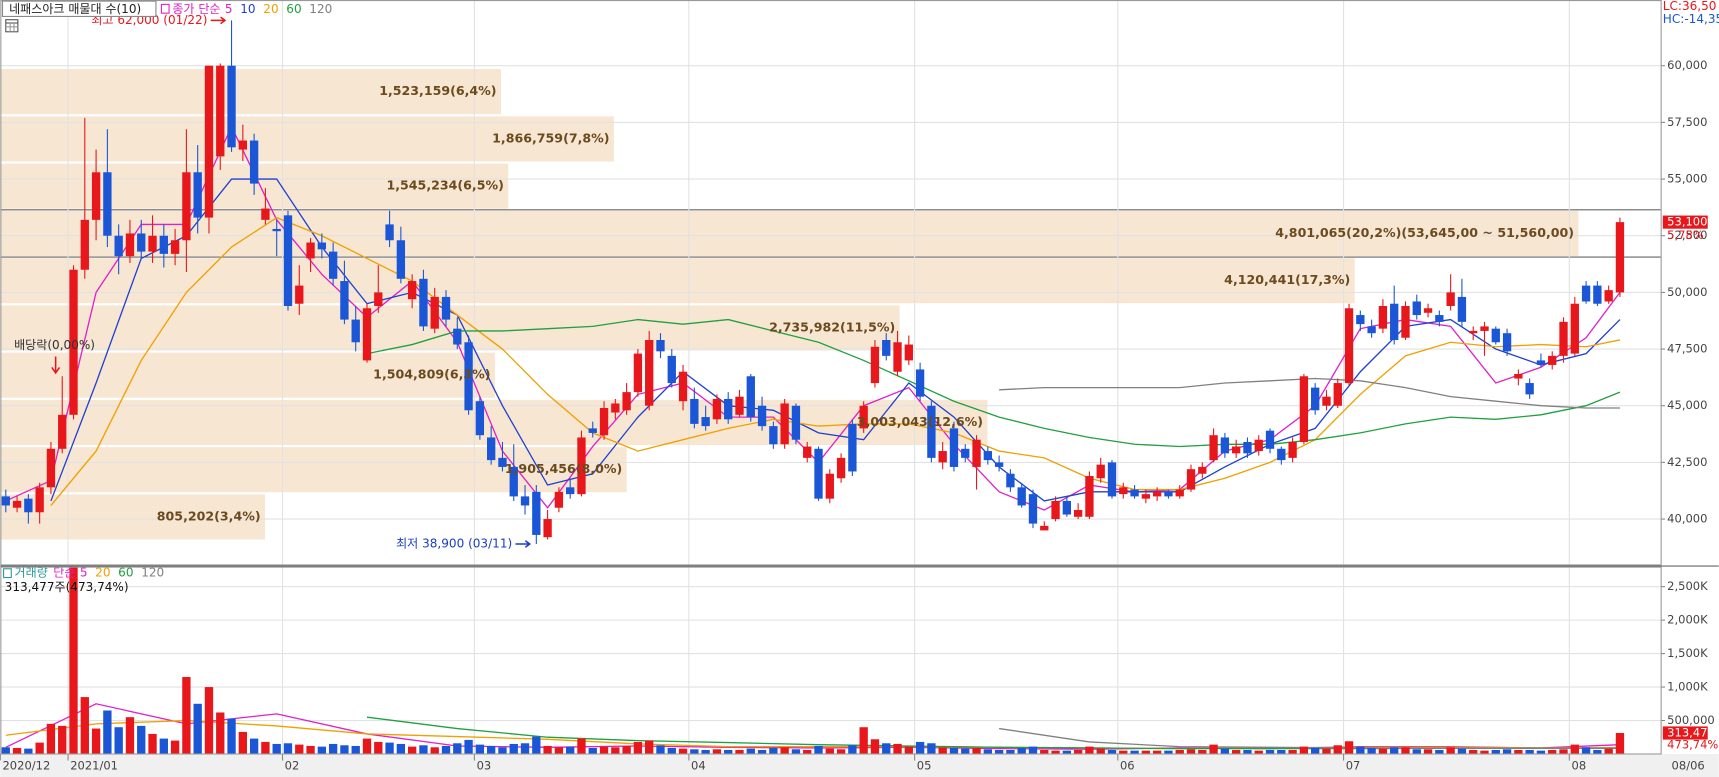  What do you see at coordinates (250, 92) in the screenshot?
I see `volume-profile-bar` at bounding box center [250, 92].